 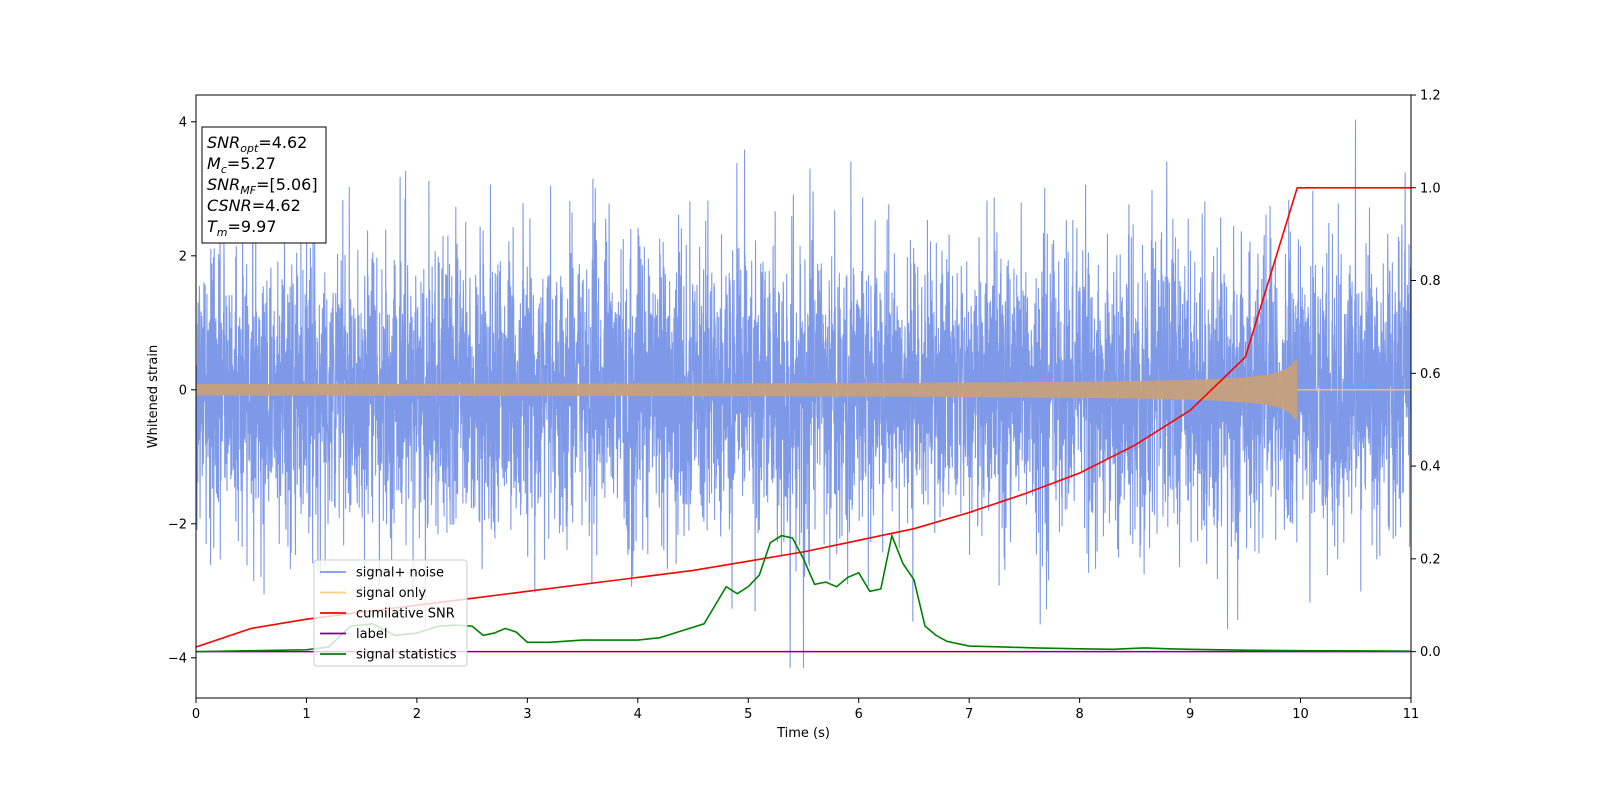 I want to click on y-right-tick-label: 0.0, so click(x=1430, y=652).